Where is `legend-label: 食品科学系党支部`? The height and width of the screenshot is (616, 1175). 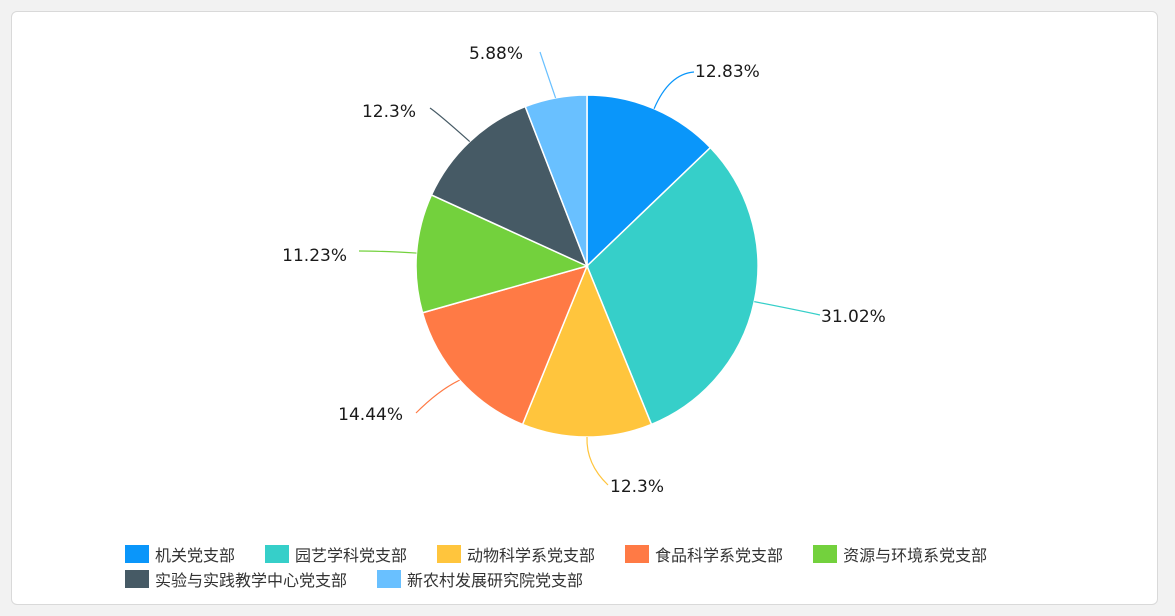 legend-label: 食品科学系党支部 is located at coordinates (719, 555).